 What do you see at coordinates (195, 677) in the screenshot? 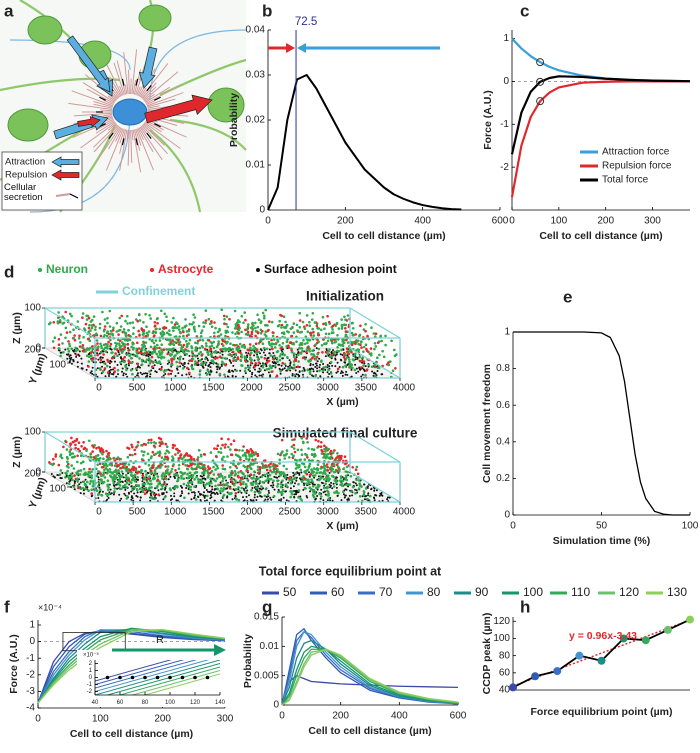
I see `equilibrium-point` at bounding box center [195, 677].